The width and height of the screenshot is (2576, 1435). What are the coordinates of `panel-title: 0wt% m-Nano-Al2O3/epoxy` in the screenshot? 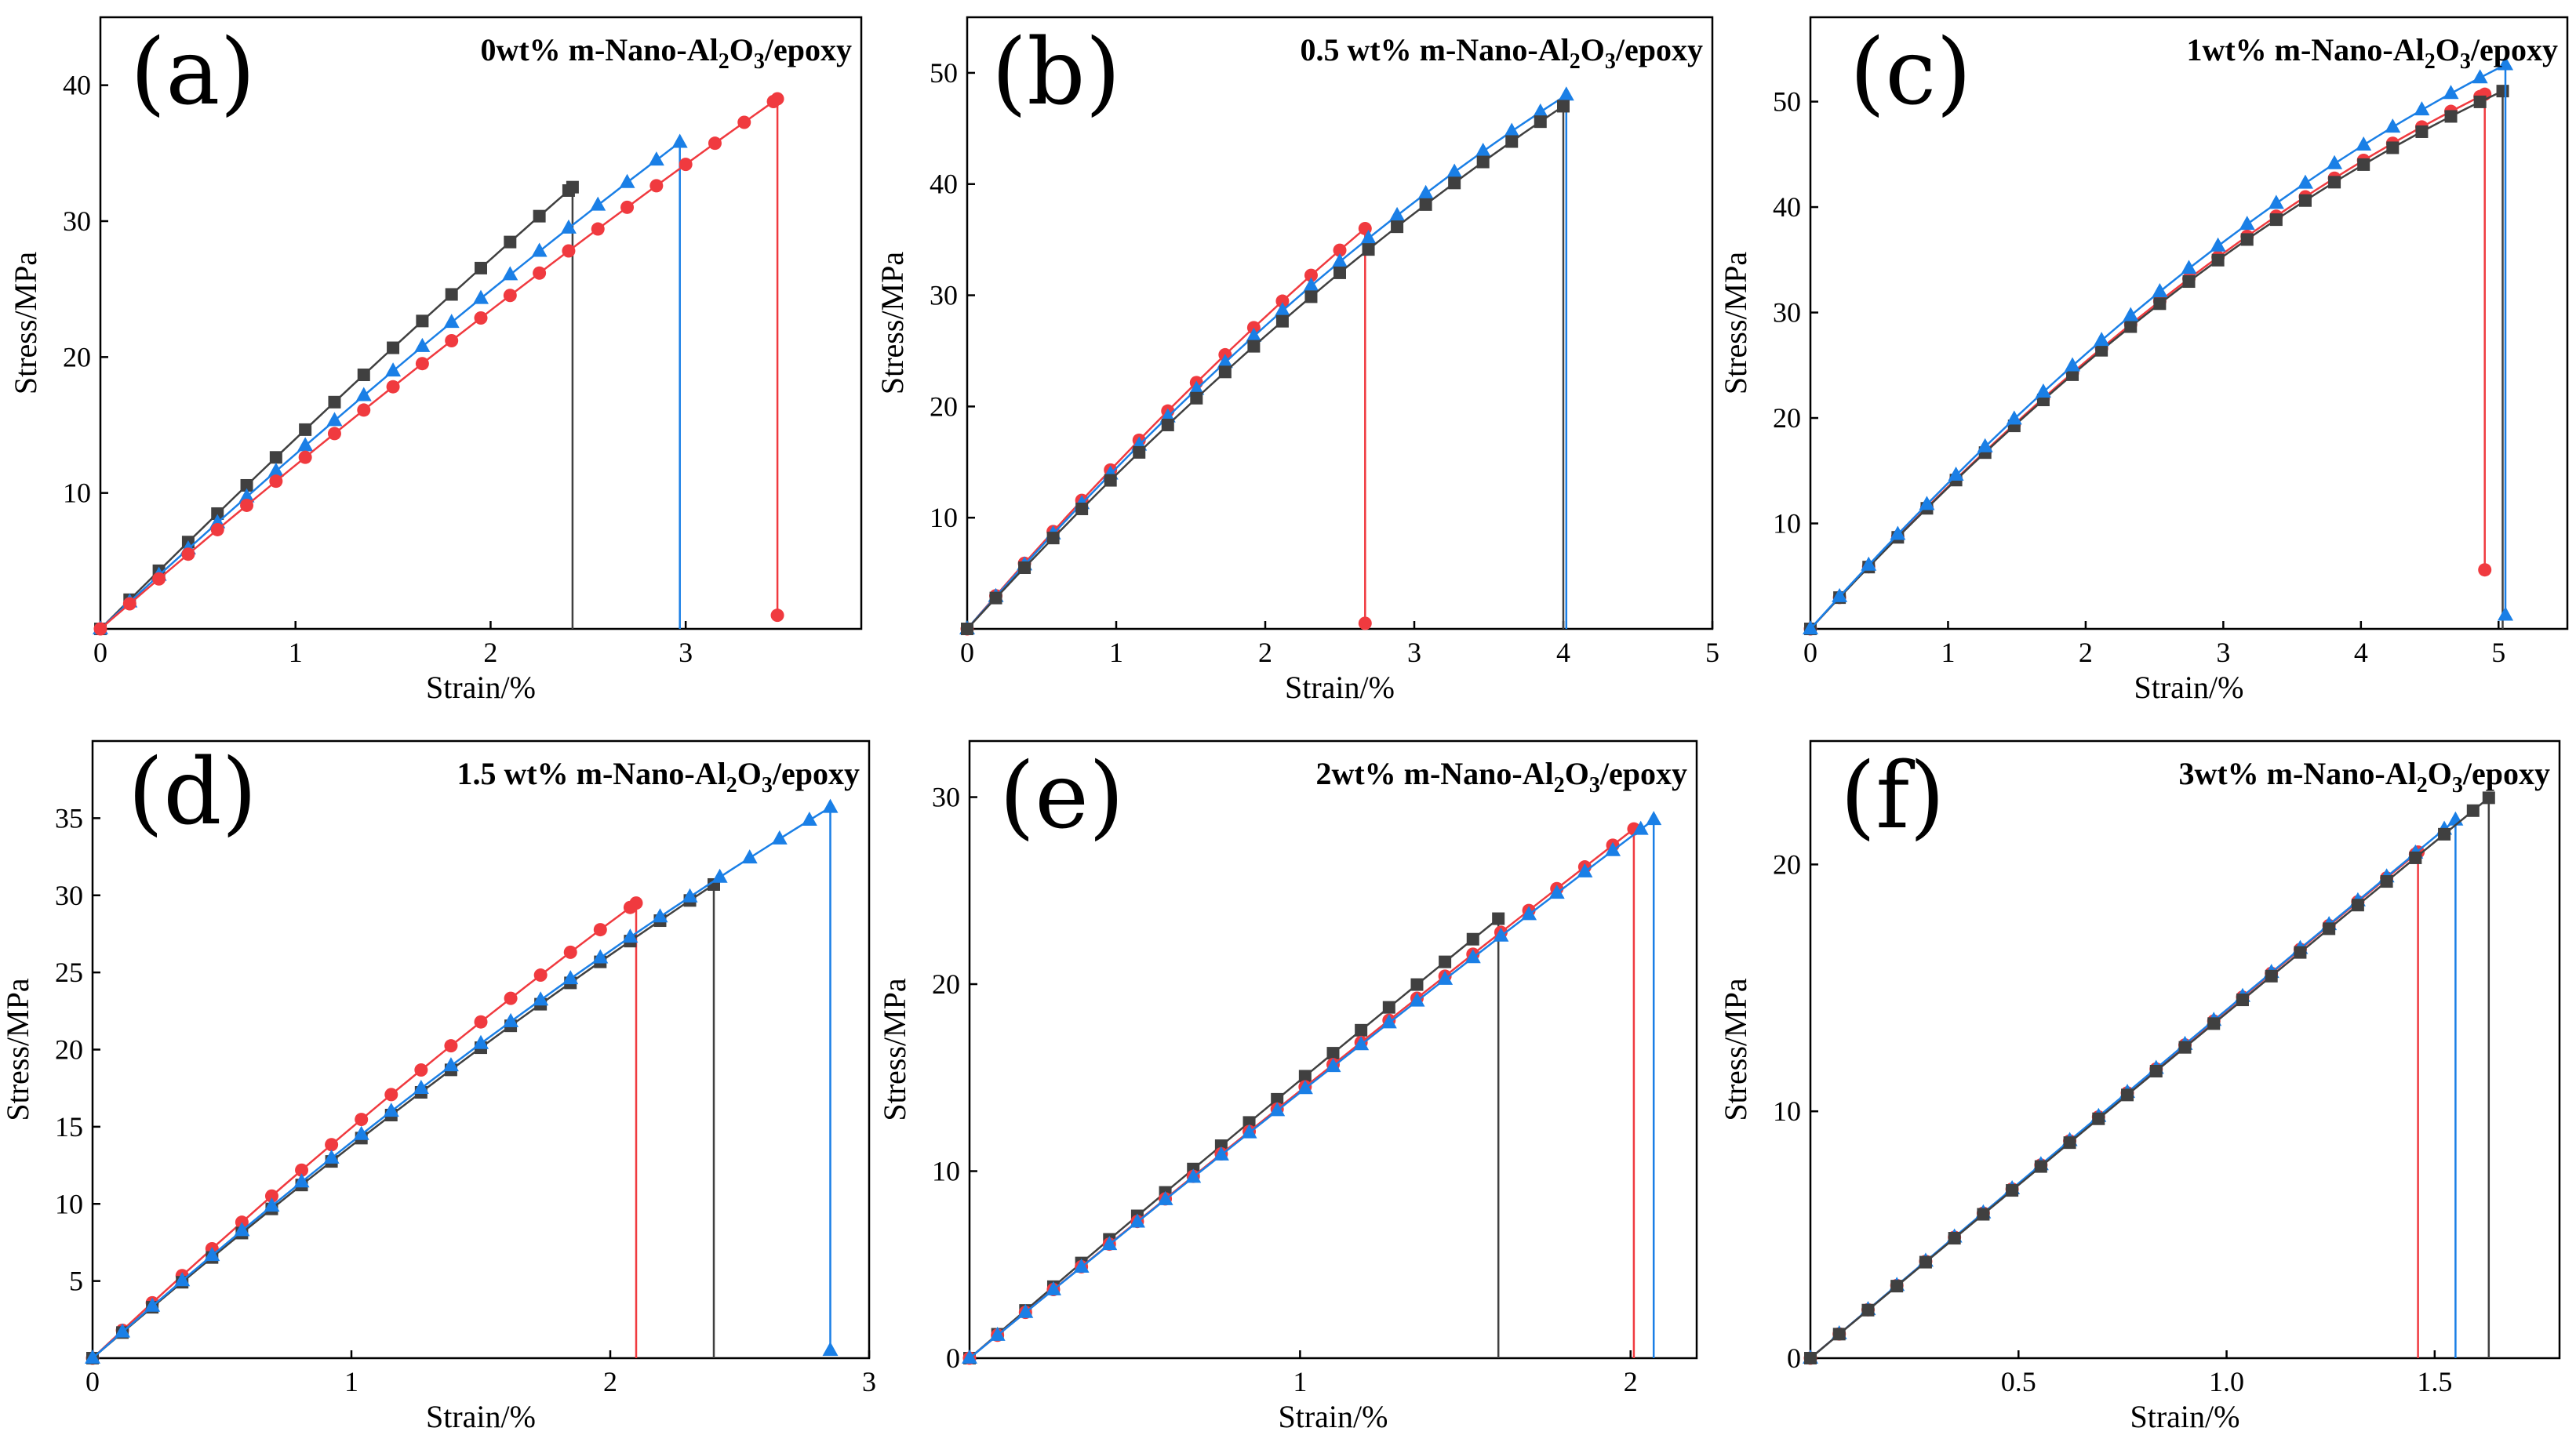 It's located at (666, 53).